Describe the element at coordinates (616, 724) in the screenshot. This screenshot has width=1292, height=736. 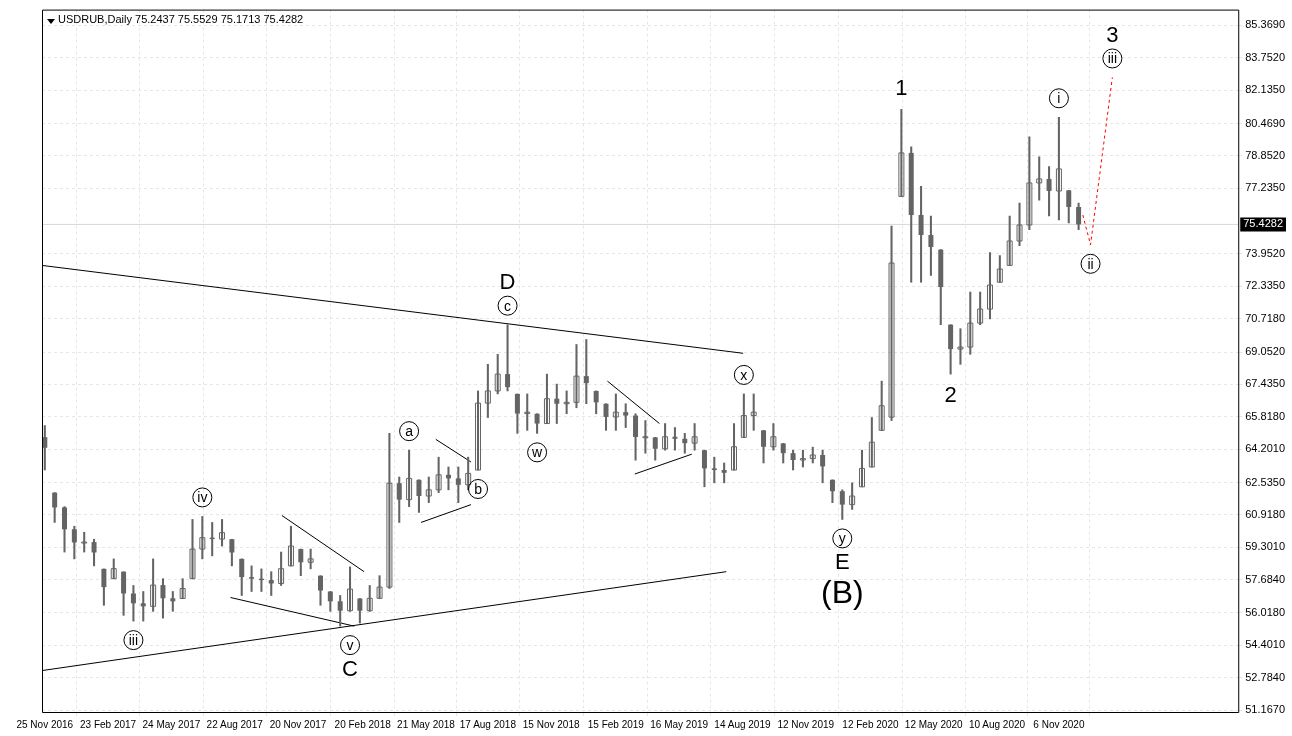
I see `x-tick-label: 15 Feb 2019` at that location.